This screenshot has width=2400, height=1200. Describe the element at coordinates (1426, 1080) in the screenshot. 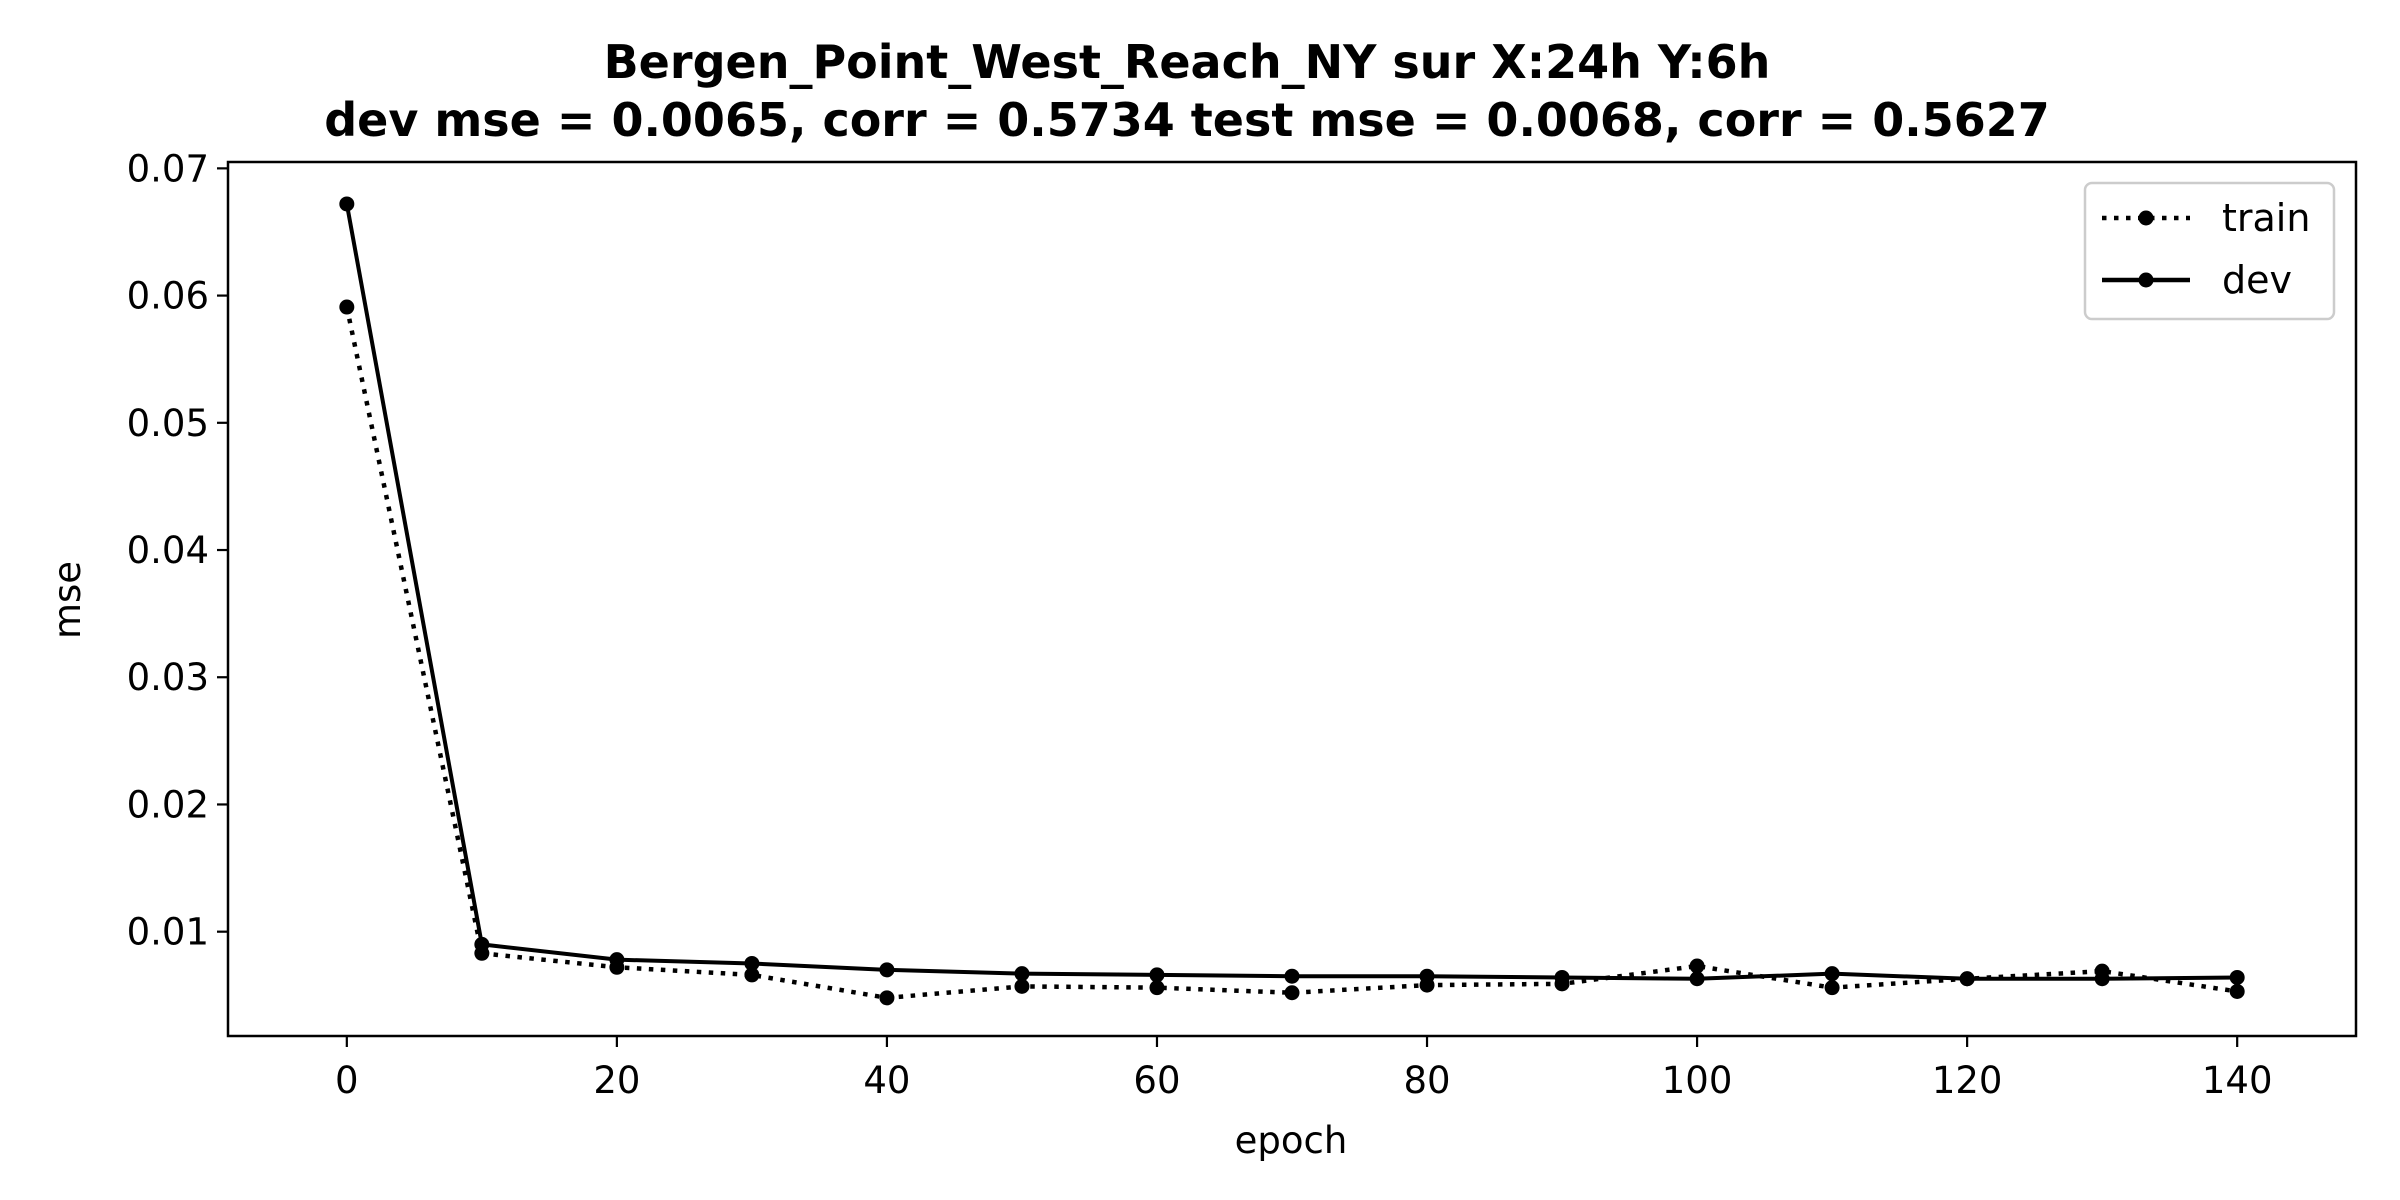

I see `x-tick-label: 80` at that location.